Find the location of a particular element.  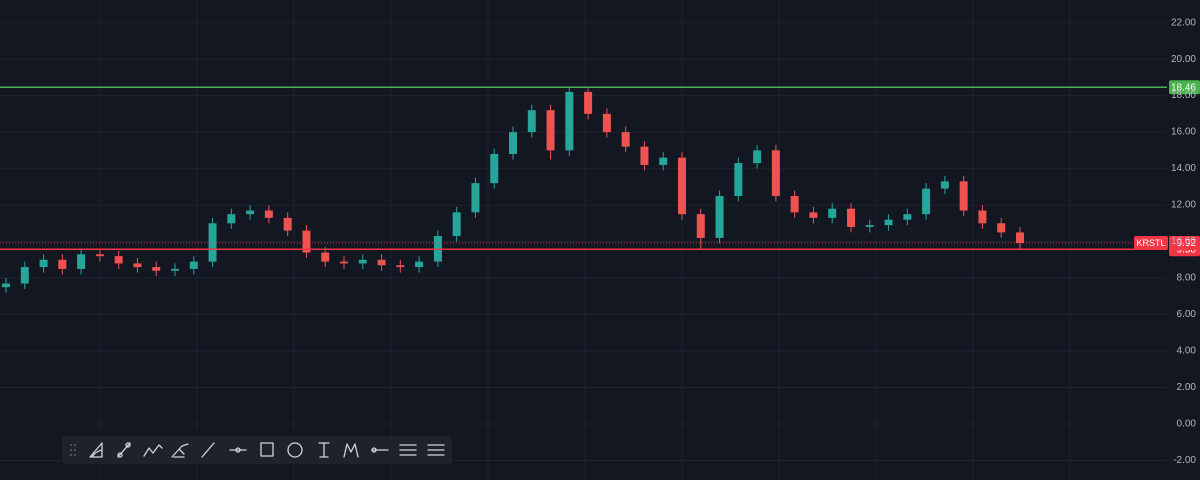

tool-circle is located at coordinates (295, 450).